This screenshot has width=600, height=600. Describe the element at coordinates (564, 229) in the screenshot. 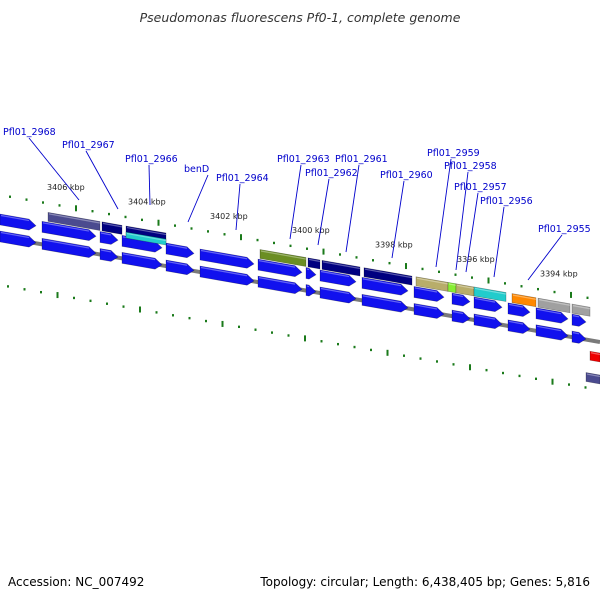

I see `gene-label: Pfl01_2955` at that location.